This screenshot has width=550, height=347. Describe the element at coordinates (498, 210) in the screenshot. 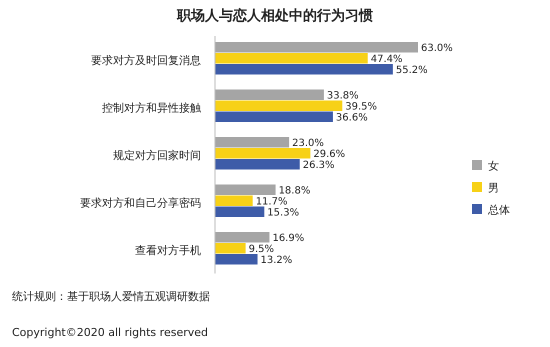

I see `legend-label: 总体` at that location.